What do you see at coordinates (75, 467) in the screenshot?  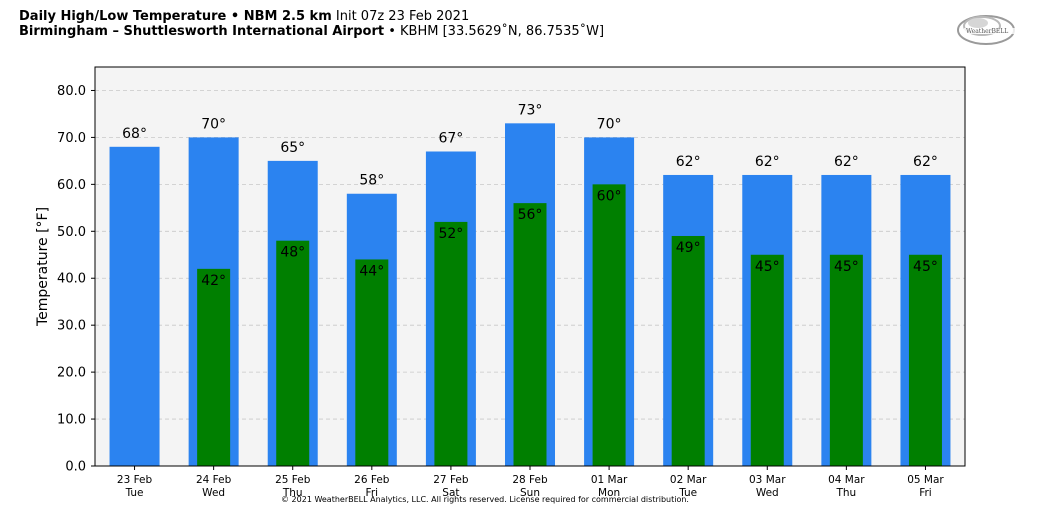 I see `y-tick-label: 0.0` at bounding box center [75, 467].